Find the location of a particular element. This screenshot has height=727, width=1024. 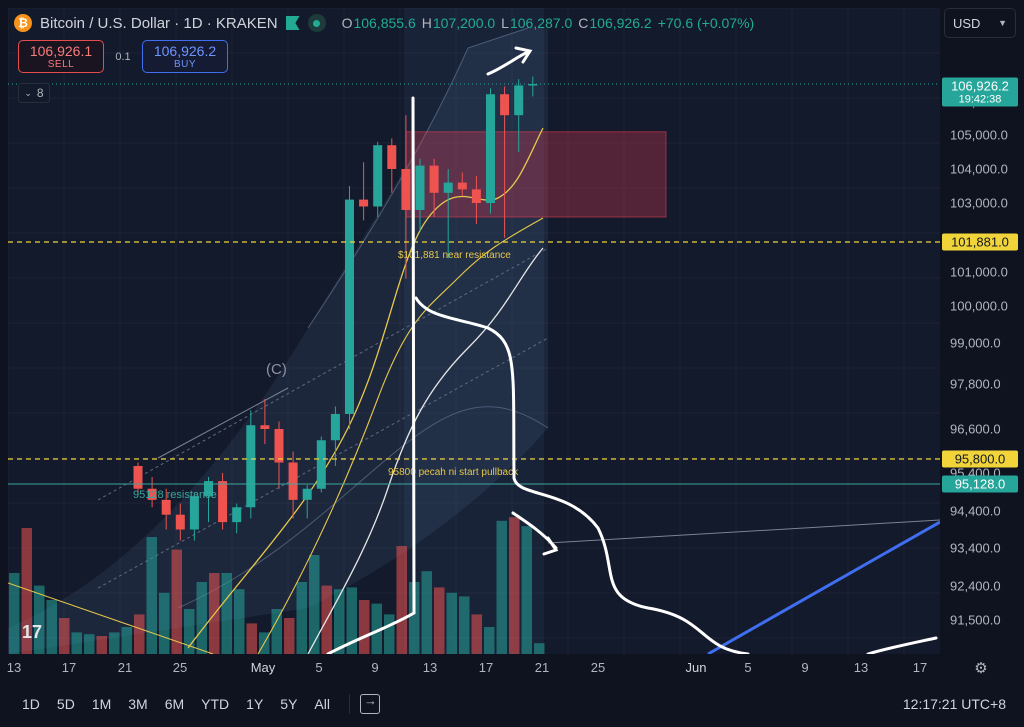

sell-price: 106,926.1 is located at coordinates (61, 51).